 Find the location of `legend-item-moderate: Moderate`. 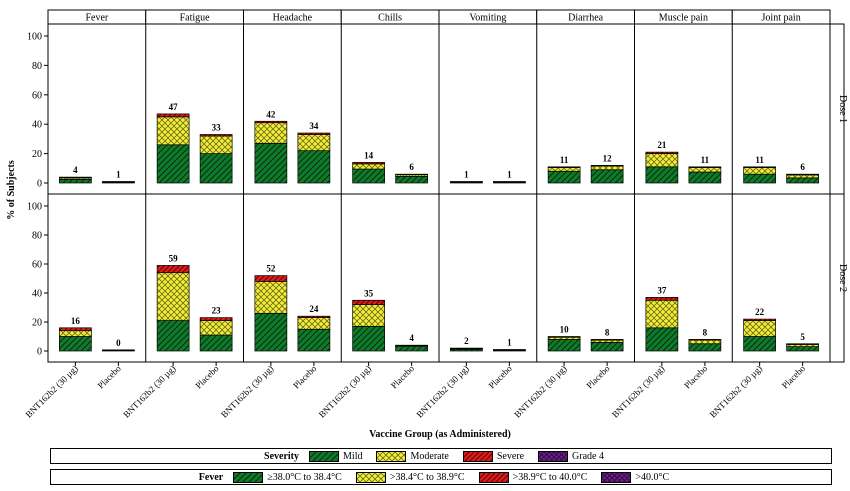

legend-item-moderate: Moderate is located at coordinates (412, 456).